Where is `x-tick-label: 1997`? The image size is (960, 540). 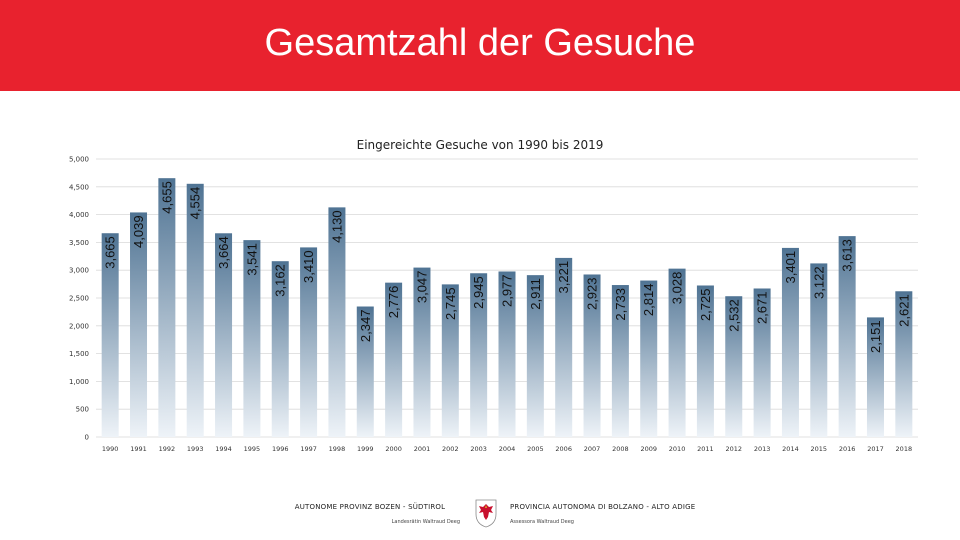
x-tick-label: 1997 is located at coordinates (308, 449).